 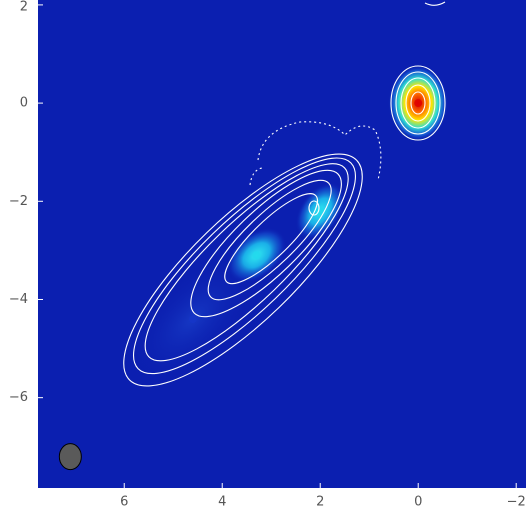 What do you see at coordinates (418, 502) in the screenshot?
I see `x-tick-label: 0` at bounding box center [418, 502].